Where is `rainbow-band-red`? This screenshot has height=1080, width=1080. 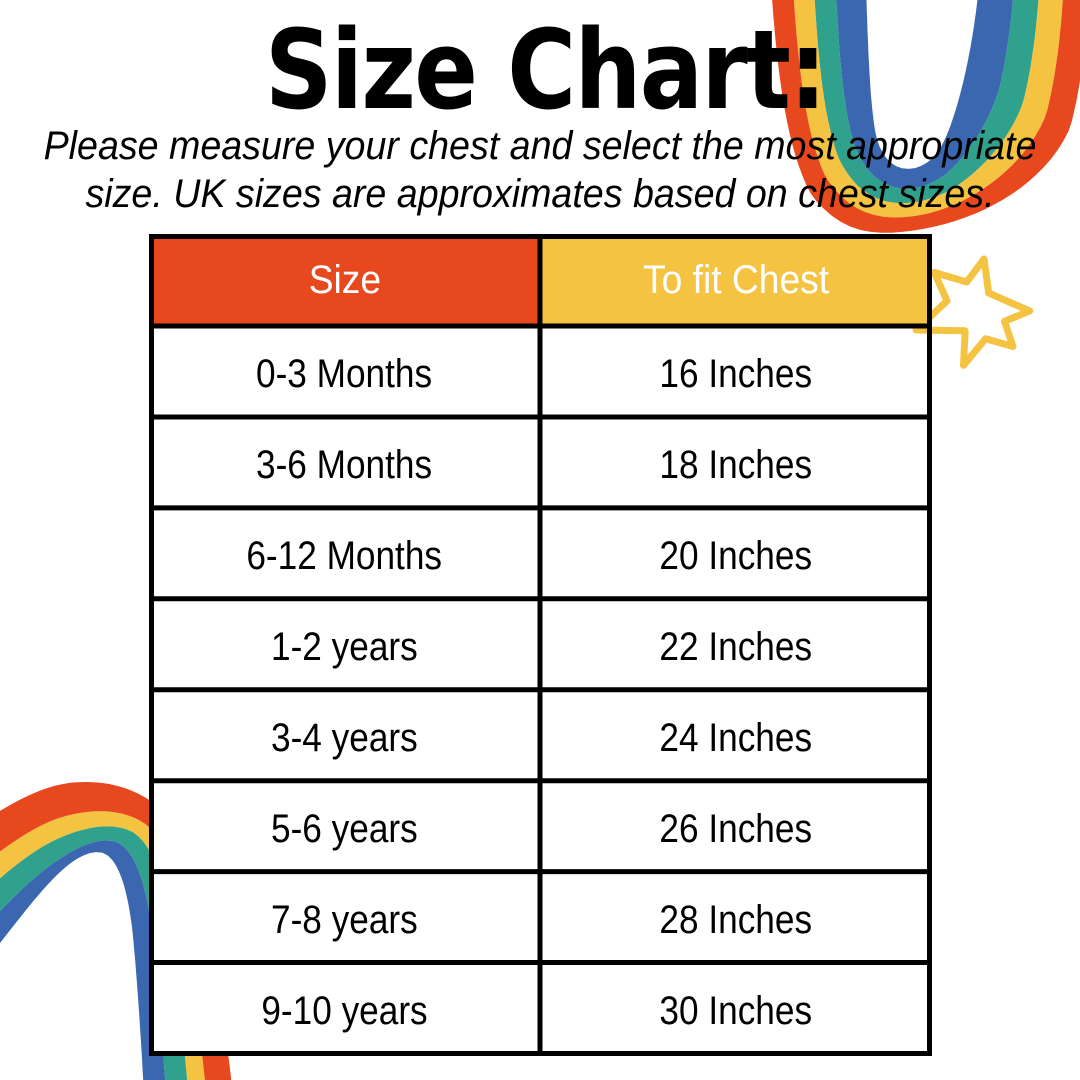
rainbow-band-red is located at coordinates (926, 116).